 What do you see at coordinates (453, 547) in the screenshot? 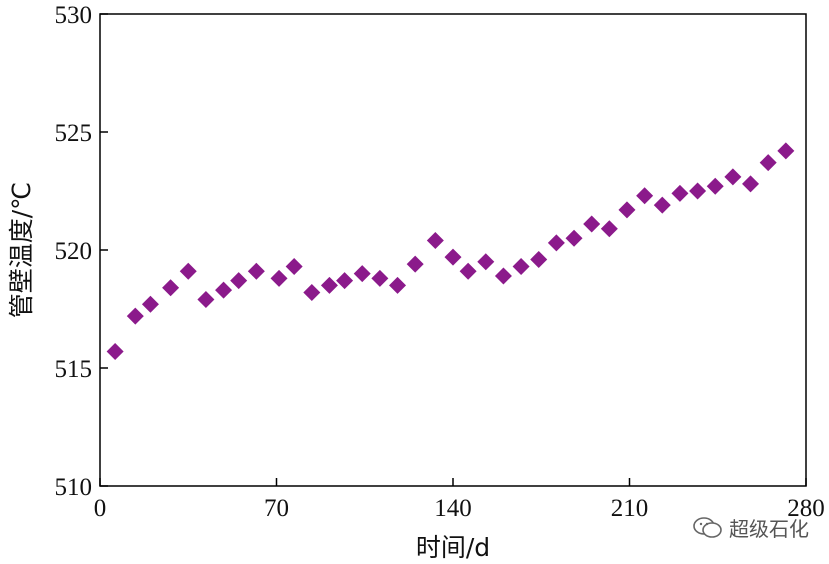
I see `x-axis-title: 时间/d` at bounding box center [453, 547].